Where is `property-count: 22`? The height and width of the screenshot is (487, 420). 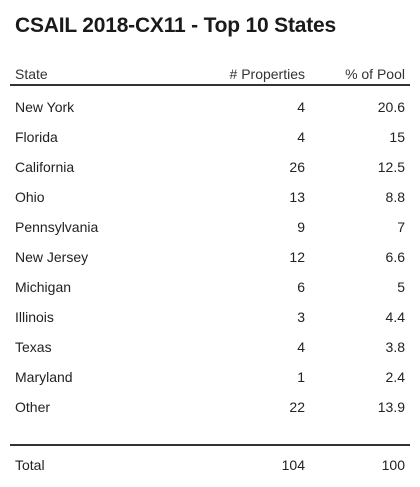
property-count: 22 is located at coordinates (297, 407).